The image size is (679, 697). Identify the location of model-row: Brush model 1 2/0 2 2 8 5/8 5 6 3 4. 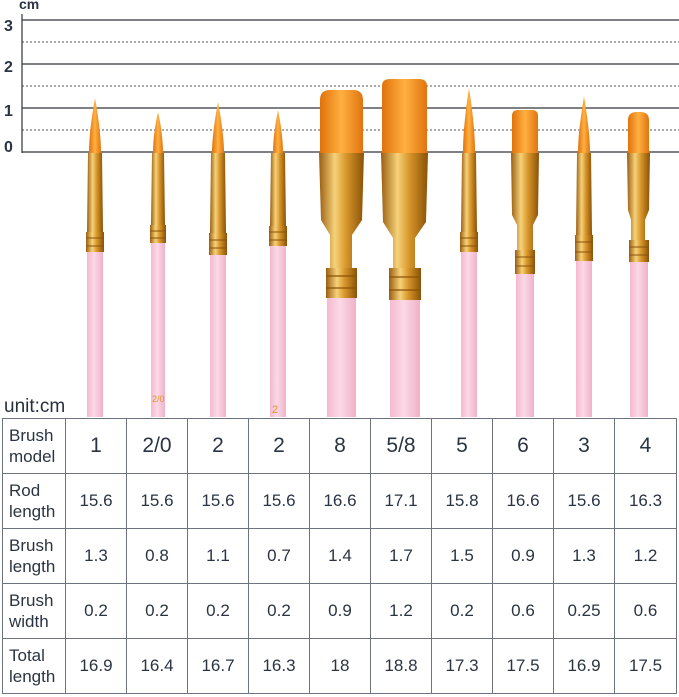
(339, 446).